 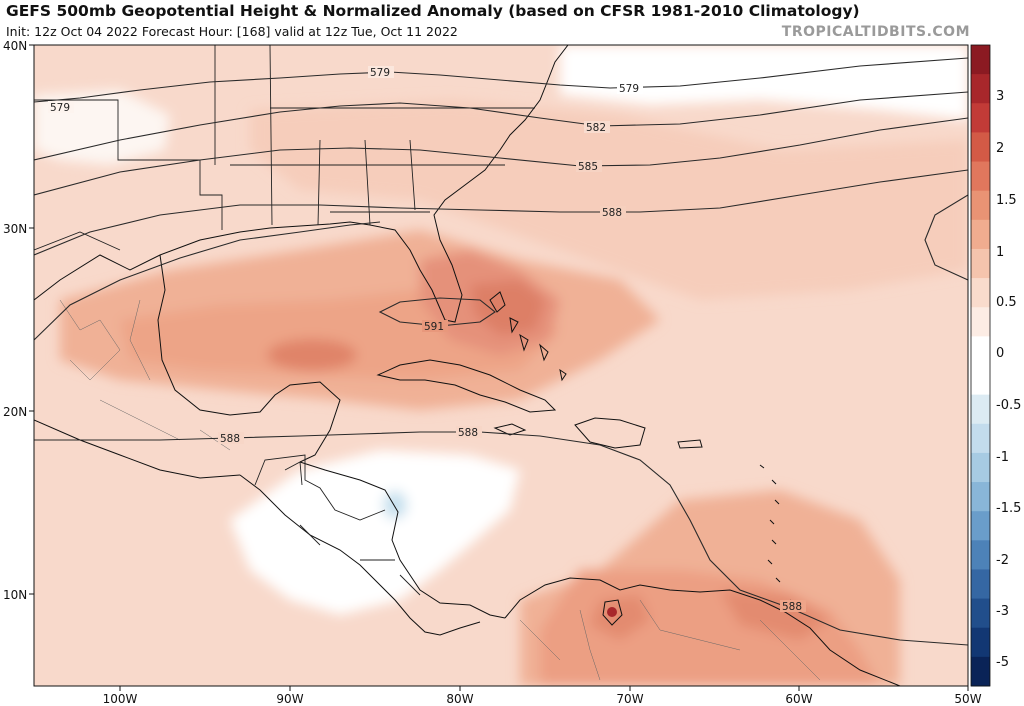 I want to click on lon-label: 60W, so click(x=798, y=699).